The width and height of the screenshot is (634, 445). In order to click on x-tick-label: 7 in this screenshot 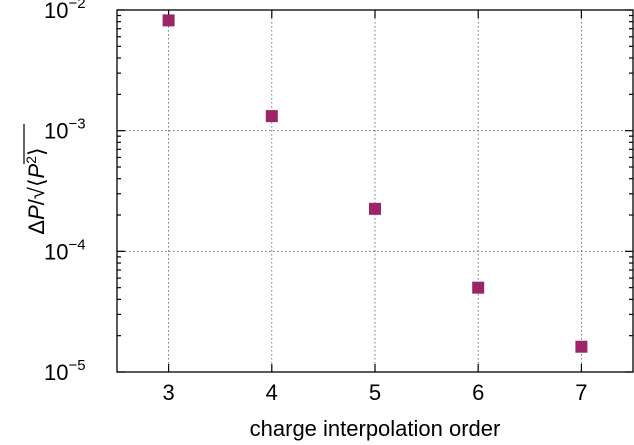, I will do `click(581, 392)`.